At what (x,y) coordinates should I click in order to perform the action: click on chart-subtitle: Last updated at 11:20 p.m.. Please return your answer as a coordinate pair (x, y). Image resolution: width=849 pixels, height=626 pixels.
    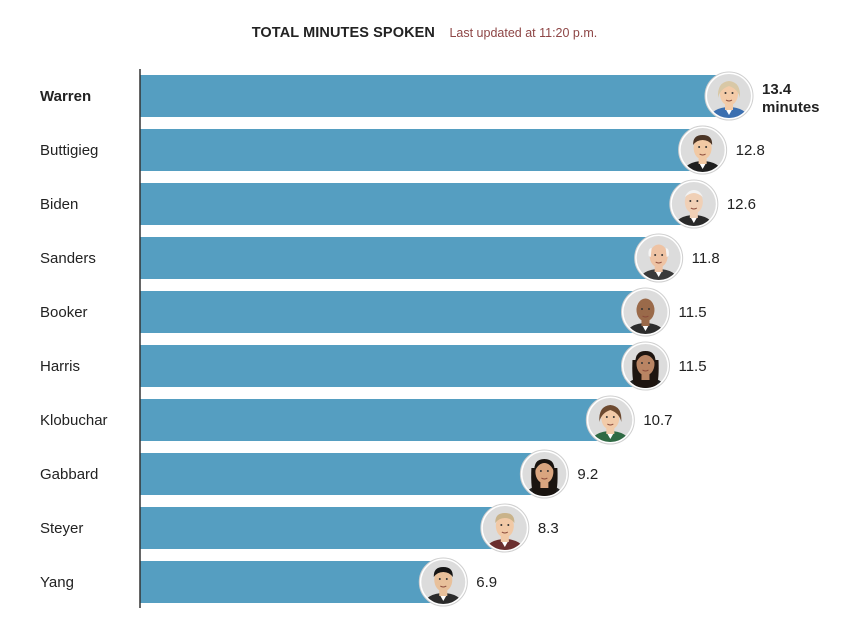
    Looking at the image, I should click on (523, 33).